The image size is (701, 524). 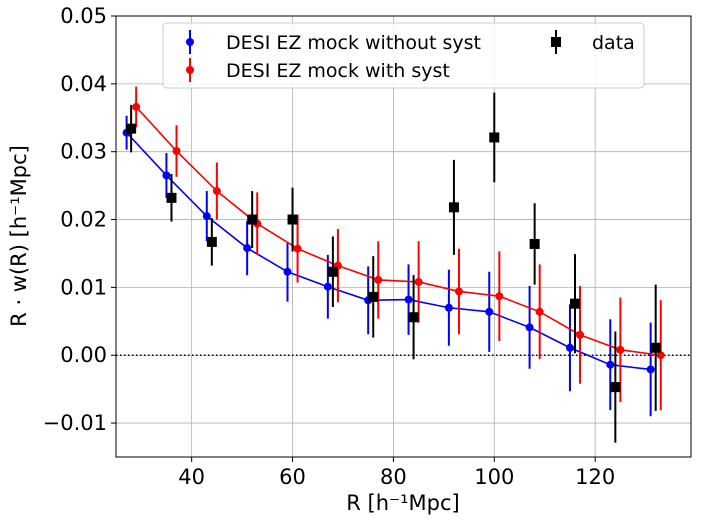 I want to click on y-tick-label: 0.01, so click(x=83, y=287).